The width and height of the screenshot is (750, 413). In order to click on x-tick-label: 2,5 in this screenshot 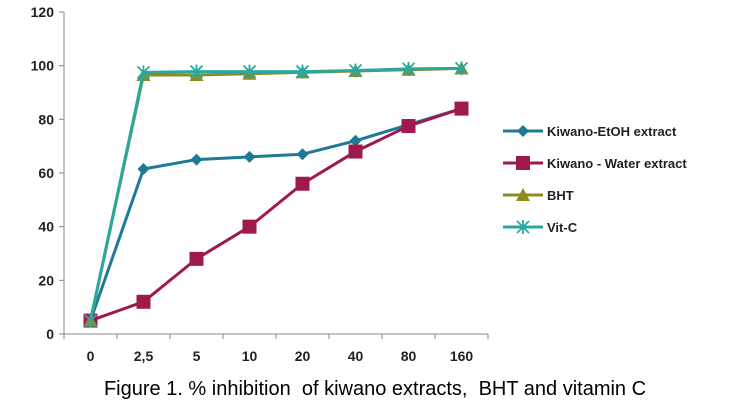, I will do `click(144, 356)`.